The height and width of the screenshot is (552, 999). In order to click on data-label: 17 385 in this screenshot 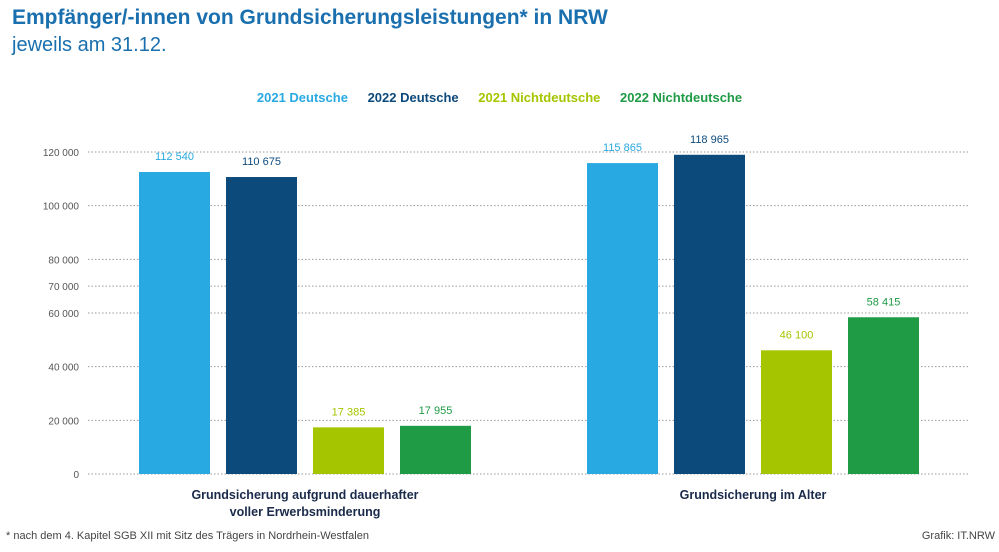, I will do `click(349, 412)`.